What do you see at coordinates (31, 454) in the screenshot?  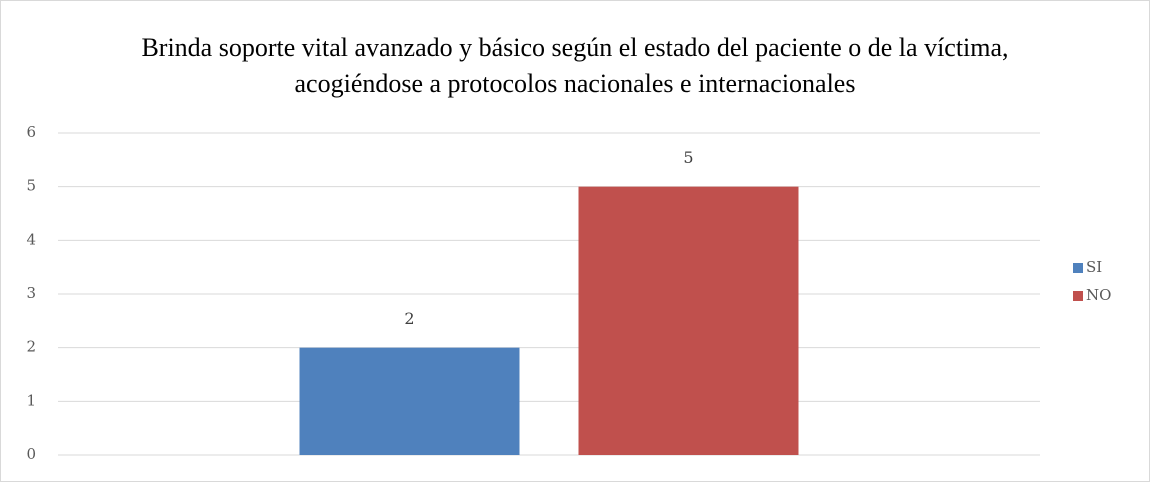 I see `y-tick-label: 0` at bounding box center [31, 454].